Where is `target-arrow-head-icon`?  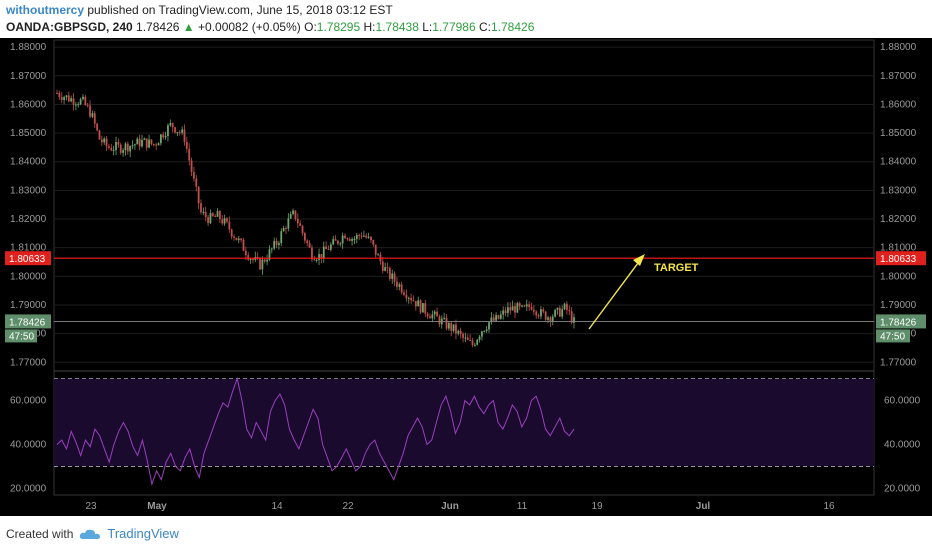
target-arrow-head-icon is located at coordinates (639, 260).